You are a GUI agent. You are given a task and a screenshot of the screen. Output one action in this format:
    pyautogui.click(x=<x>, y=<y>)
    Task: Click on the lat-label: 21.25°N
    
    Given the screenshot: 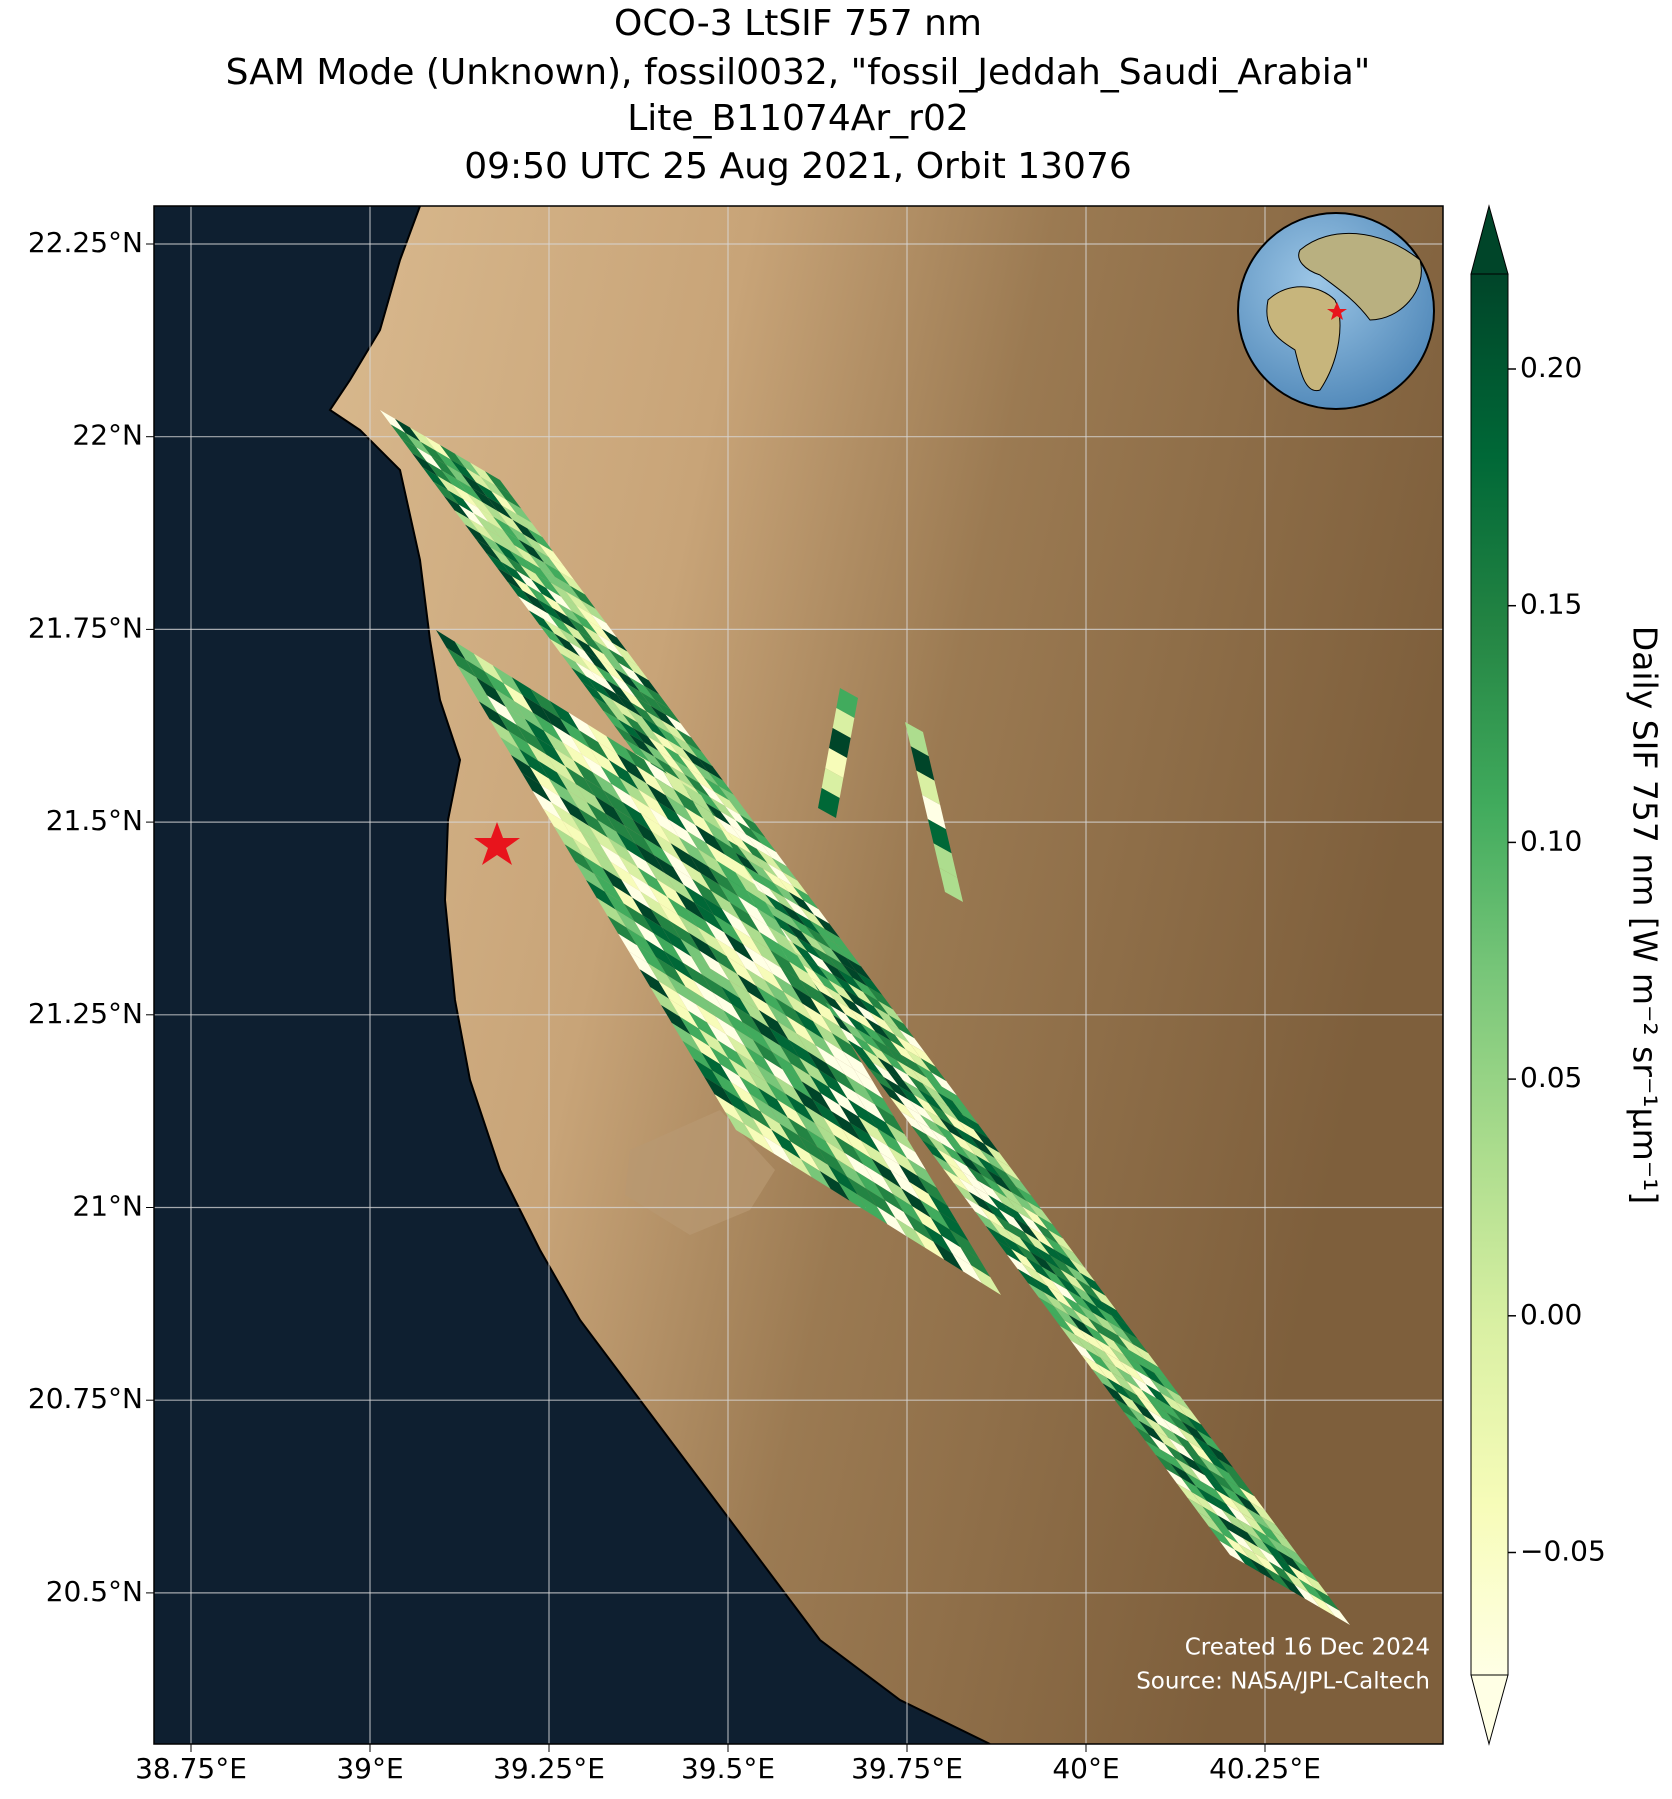 What is the action you would take?
    pyautogui.click(x=85, y=1013)
    